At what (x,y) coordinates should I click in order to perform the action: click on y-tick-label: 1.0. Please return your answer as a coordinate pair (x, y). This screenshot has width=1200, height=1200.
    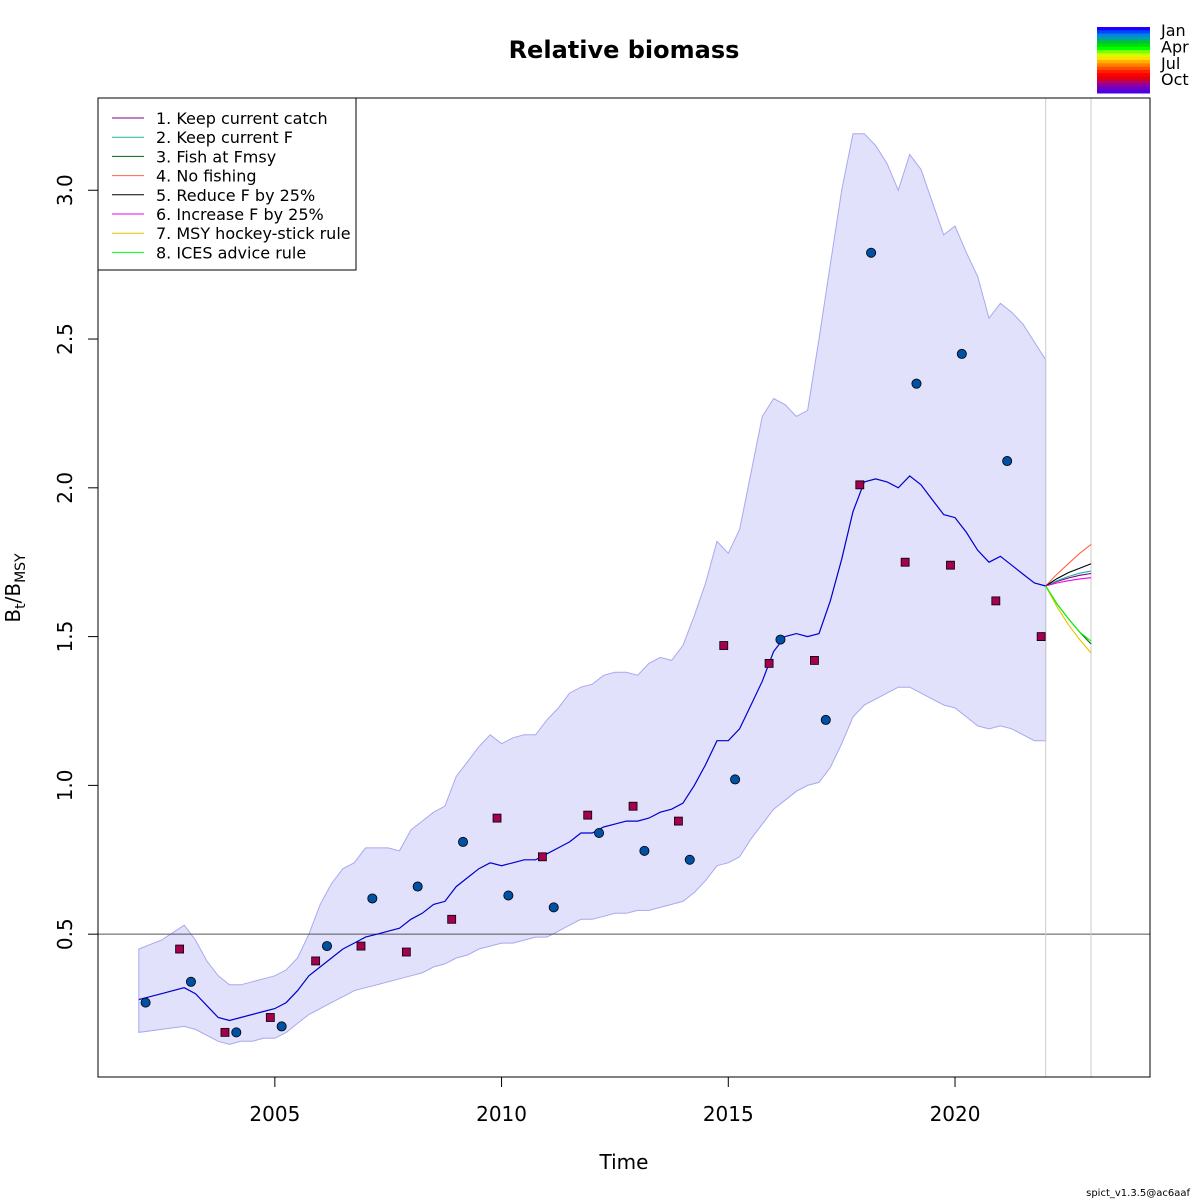
    Looking at the image, I should click on (65, 785).